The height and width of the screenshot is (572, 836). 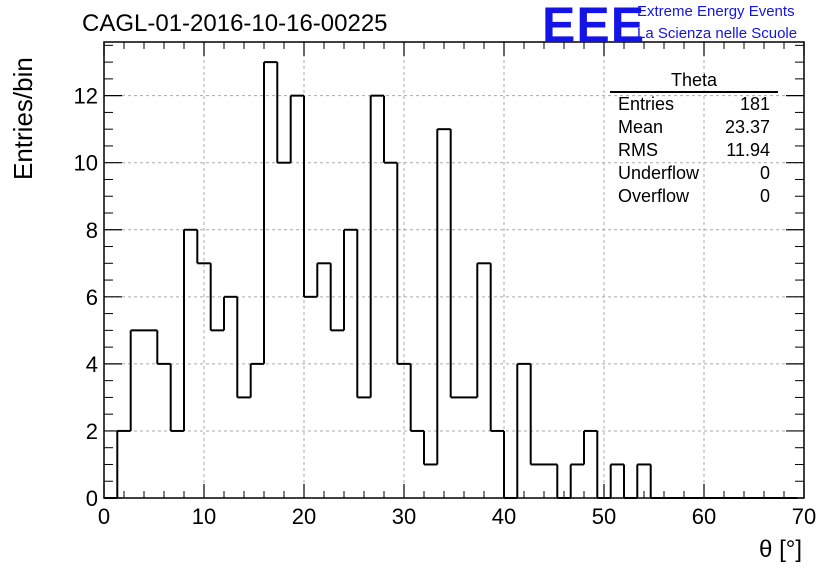 I want to click on stats-row-overflow: Overflow 0, so click(x=694, y=196).